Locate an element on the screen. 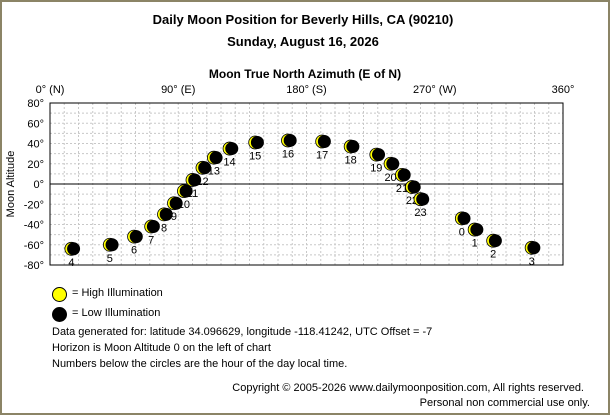 The height and width of the screenshot is (415, 610). moon-point-hour-0: 0 is located at coordinates (462, 224).